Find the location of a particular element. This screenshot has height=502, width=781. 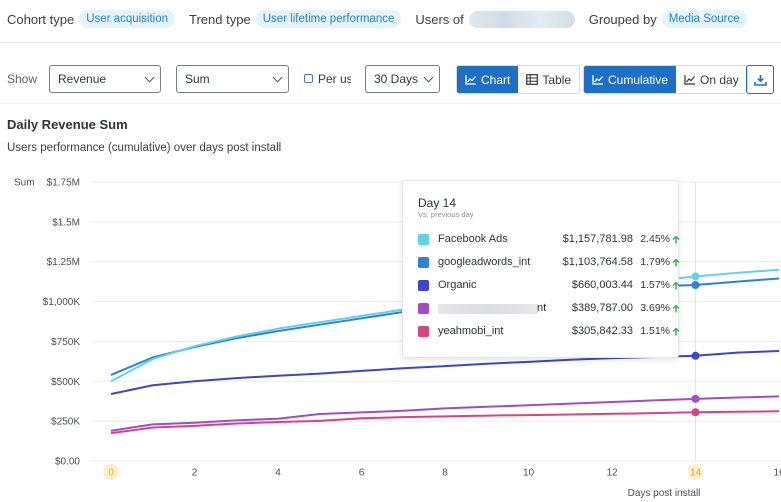

tooltip-change: 1.57% is located at coordinates (655, 285).